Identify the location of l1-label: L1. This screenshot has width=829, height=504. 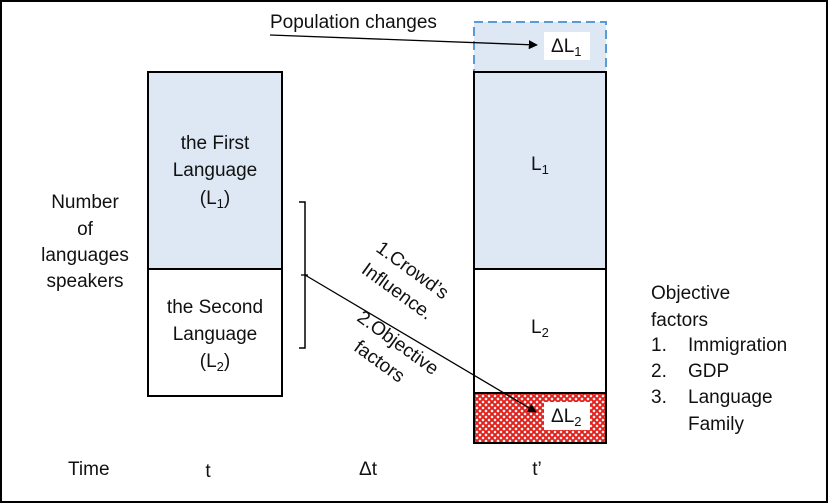
(540, 165).